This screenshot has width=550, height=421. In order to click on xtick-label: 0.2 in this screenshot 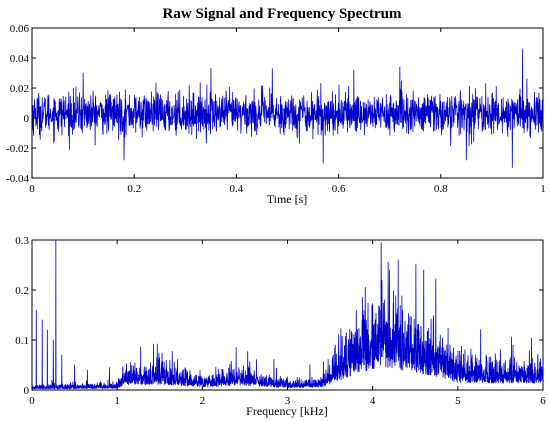, I will do `click(134, 189)`.